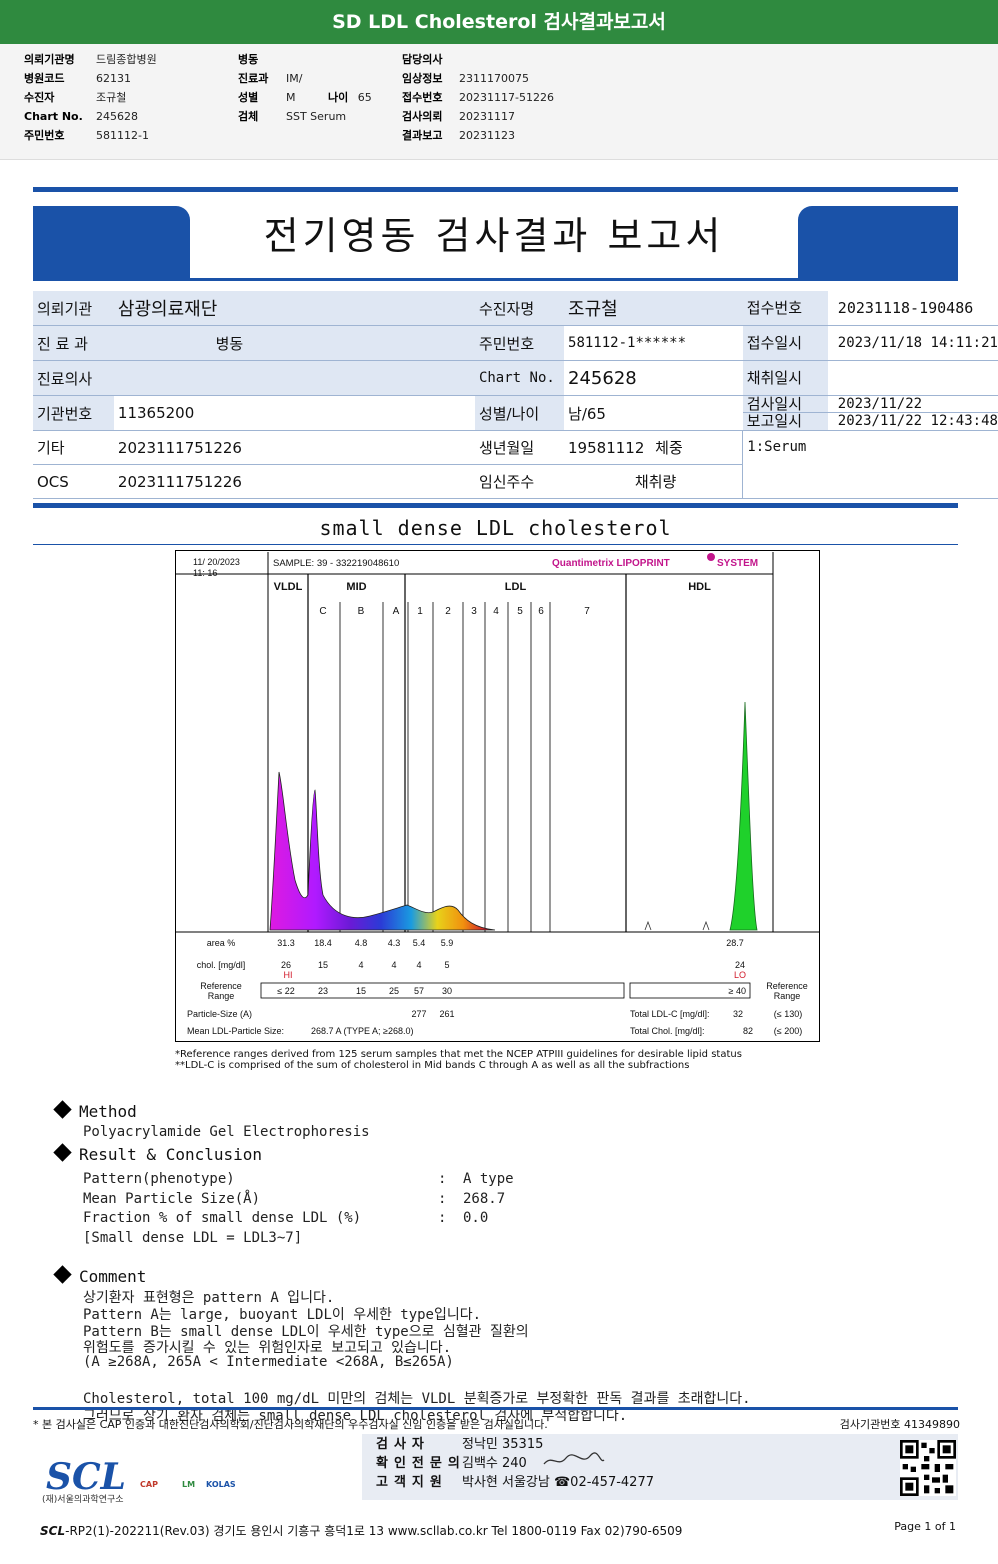 This screenshot has height=1564, width=998. I want to click on footer-brand: SCL, so click(53, 1531).